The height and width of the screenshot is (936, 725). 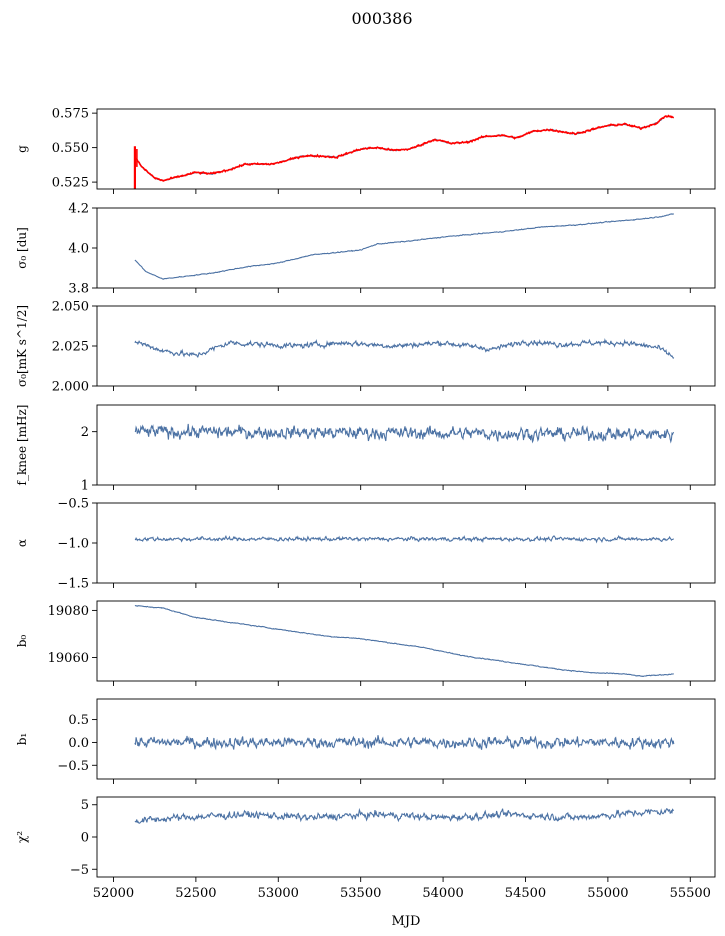 I want to click on y-tick-label: 2.025, so click(x=70, y=347).